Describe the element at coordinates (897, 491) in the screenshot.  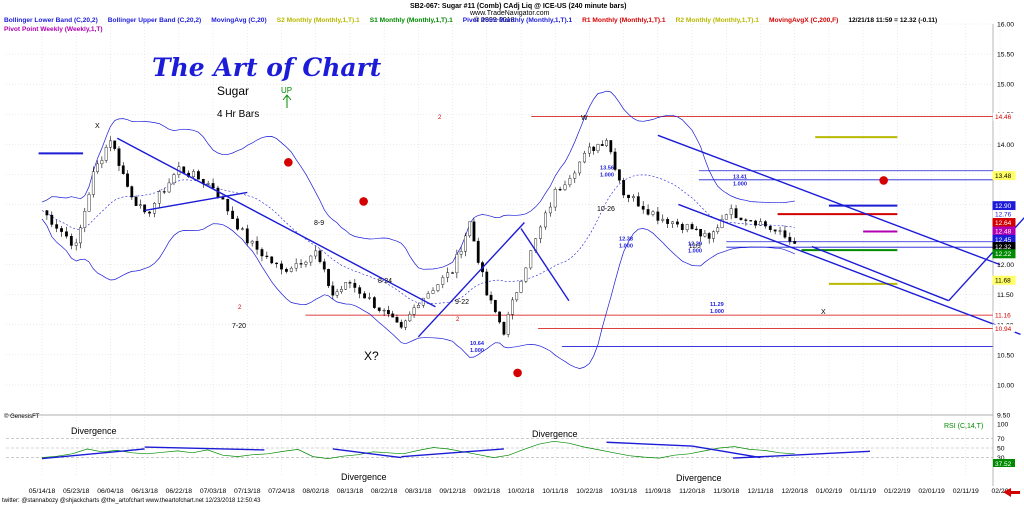
I see `x-tick-label: 01/22/19` at that location.